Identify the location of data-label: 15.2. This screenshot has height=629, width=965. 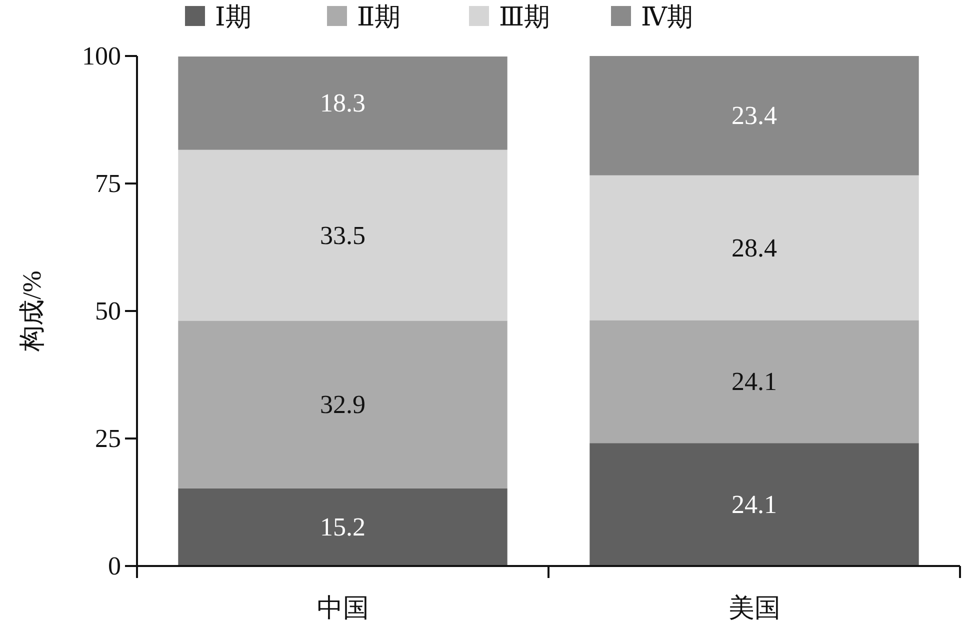
(343, 527).